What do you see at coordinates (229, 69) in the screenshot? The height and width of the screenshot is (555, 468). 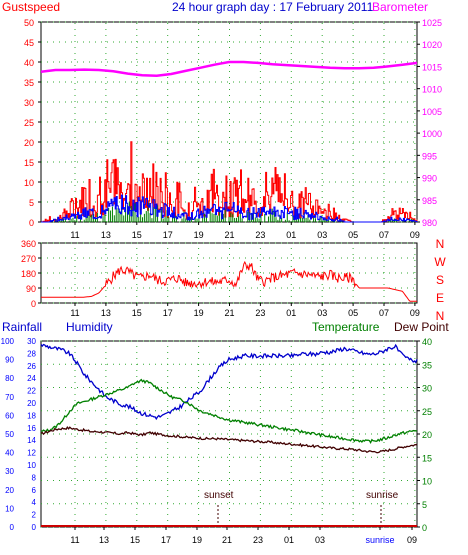 I see `barometer-series` at bounding box center [229, 69].